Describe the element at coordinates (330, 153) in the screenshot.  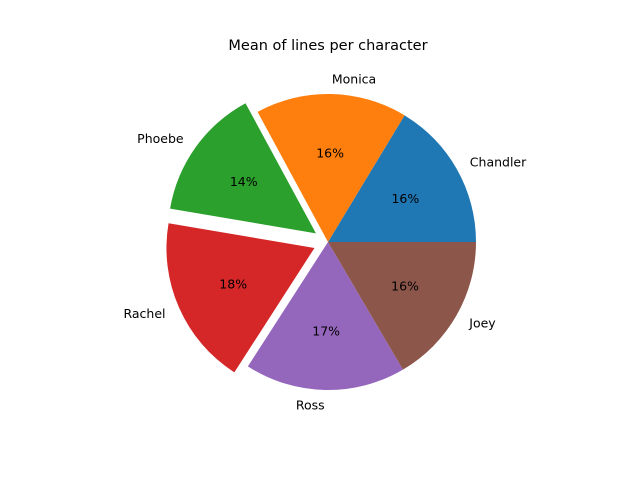
I see `pie-pct-label-monica: 16%` at that location.